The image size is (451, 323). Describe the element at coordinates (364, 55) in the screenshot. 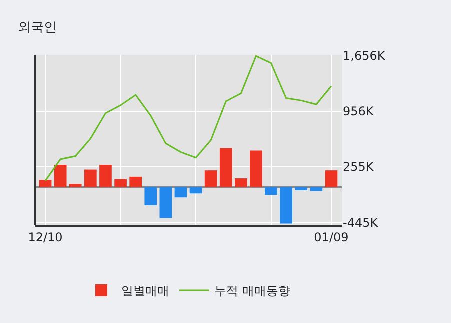

I see `y-tick-label: 1,656K` at that location.